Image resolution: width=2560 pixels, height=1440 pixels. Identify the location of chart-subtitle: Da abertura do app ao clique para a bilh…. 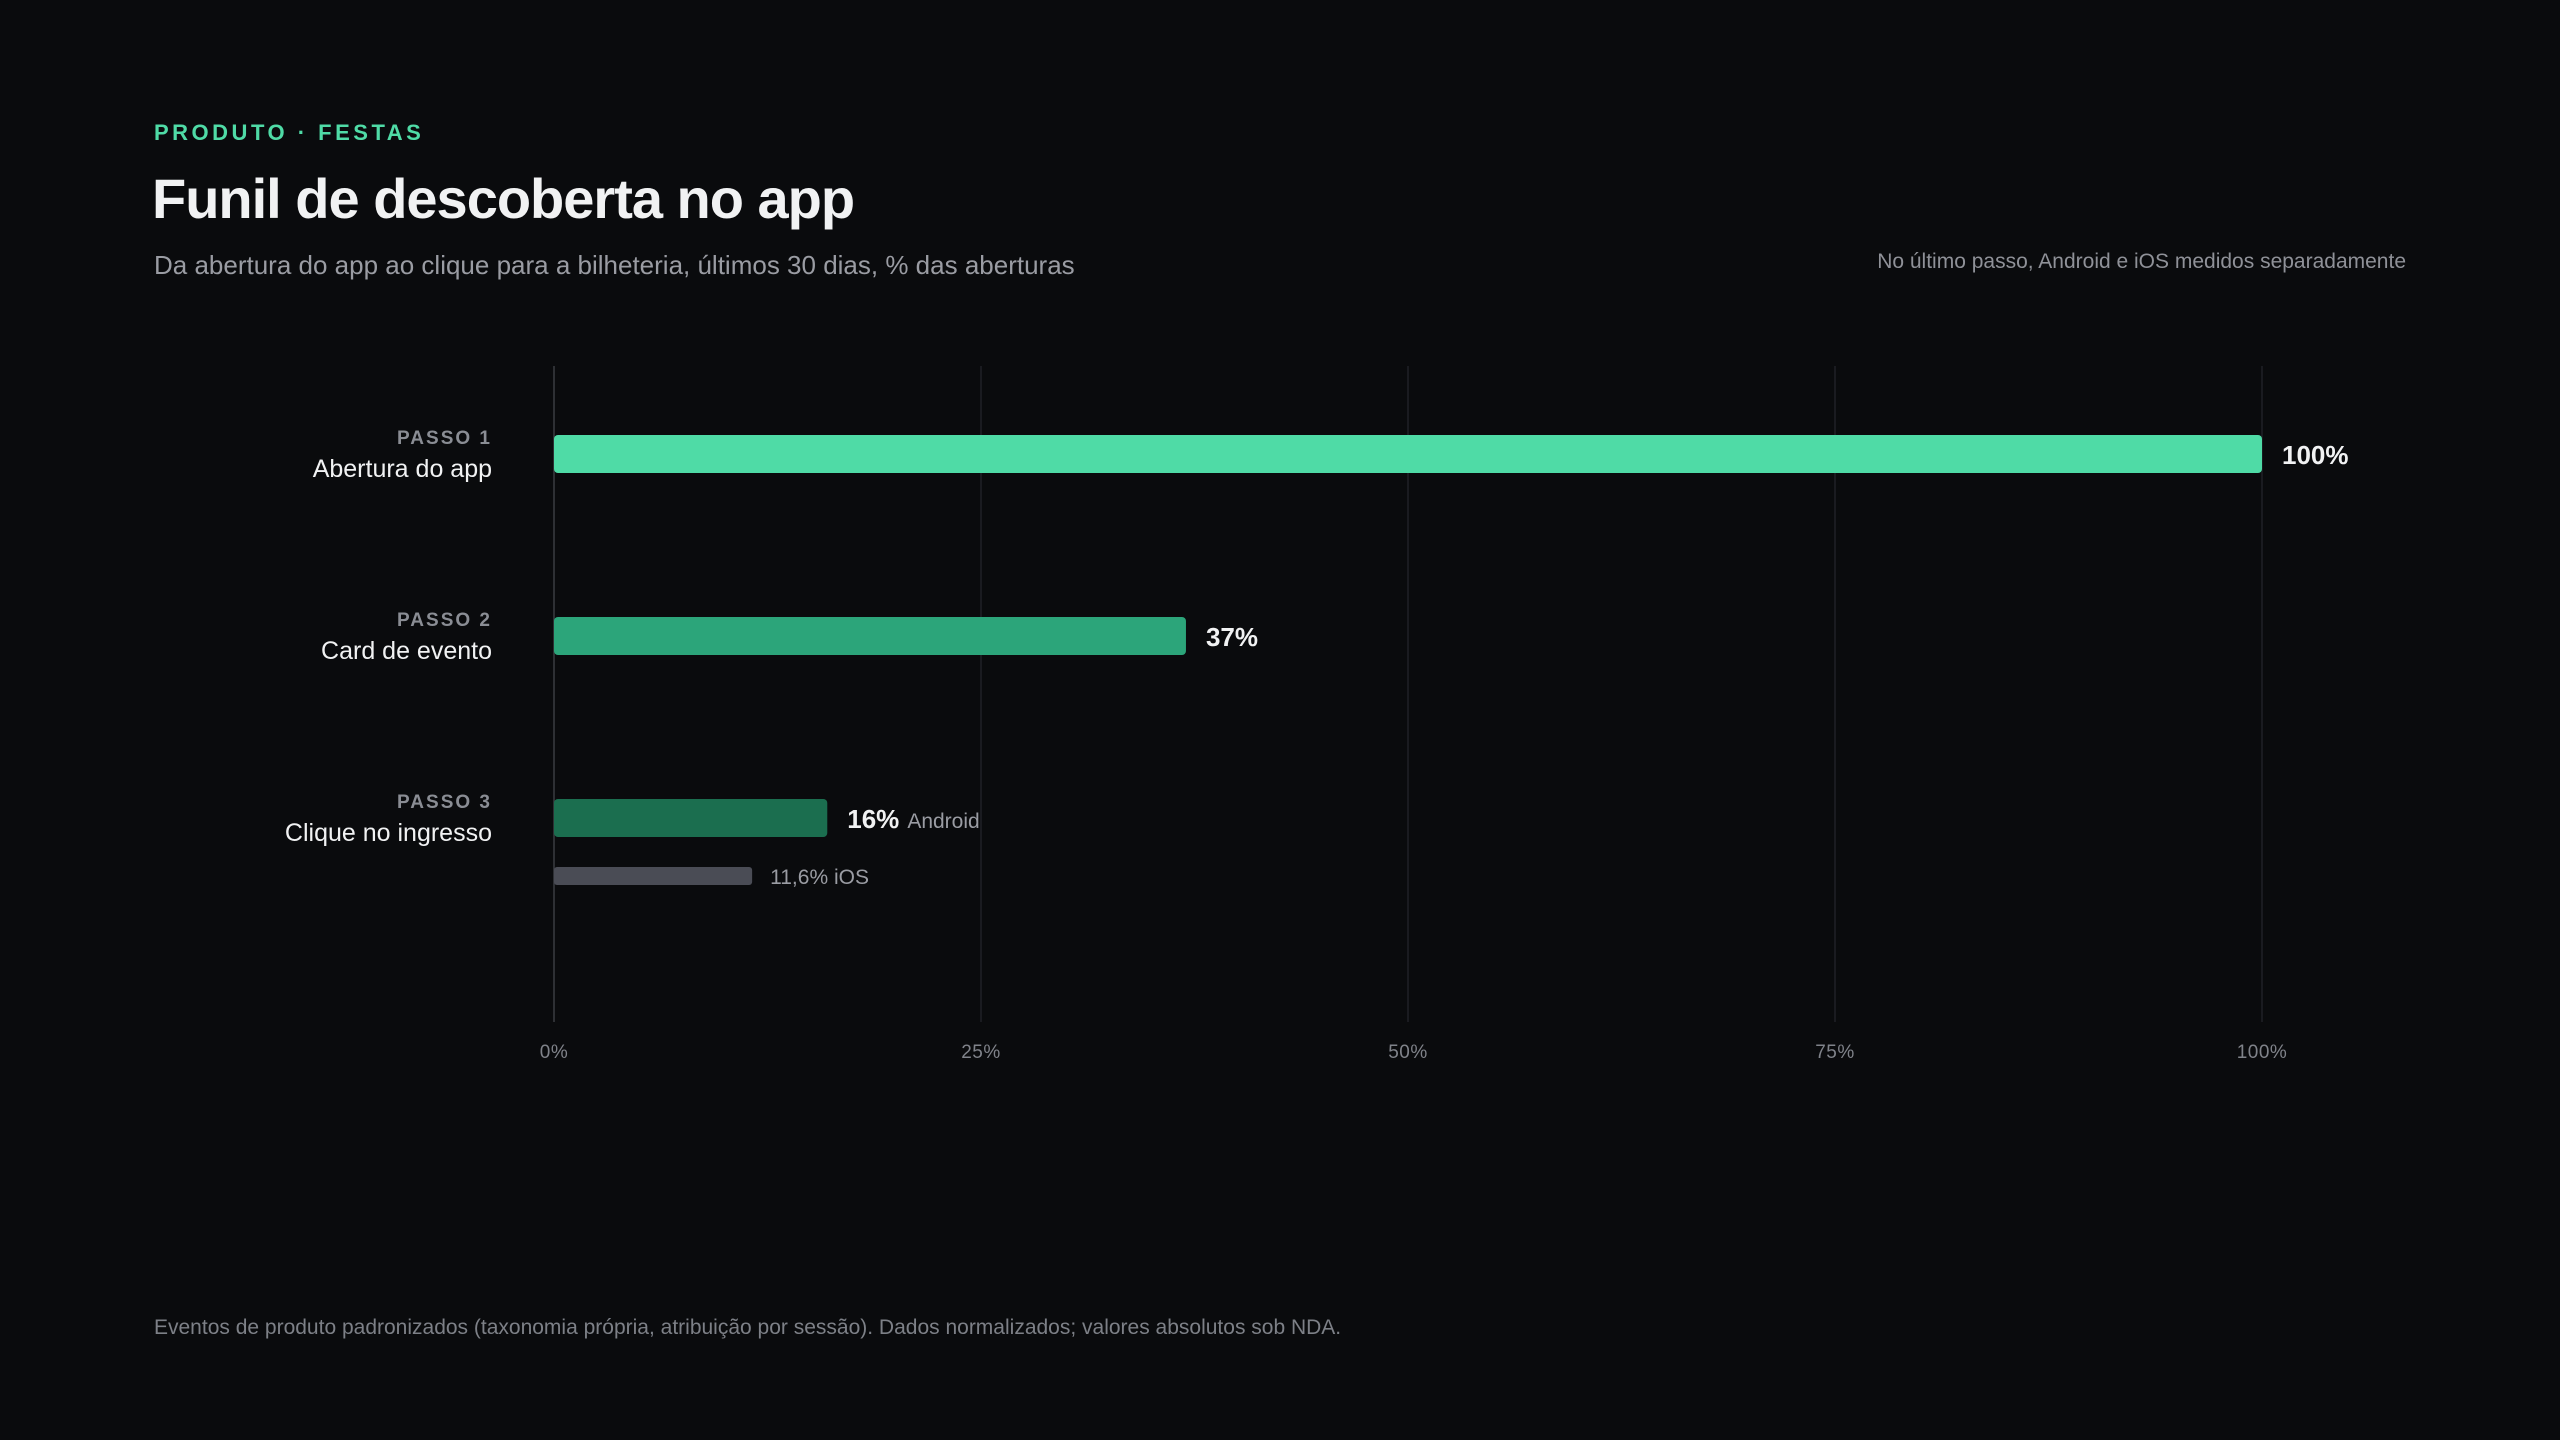
(614, 265).